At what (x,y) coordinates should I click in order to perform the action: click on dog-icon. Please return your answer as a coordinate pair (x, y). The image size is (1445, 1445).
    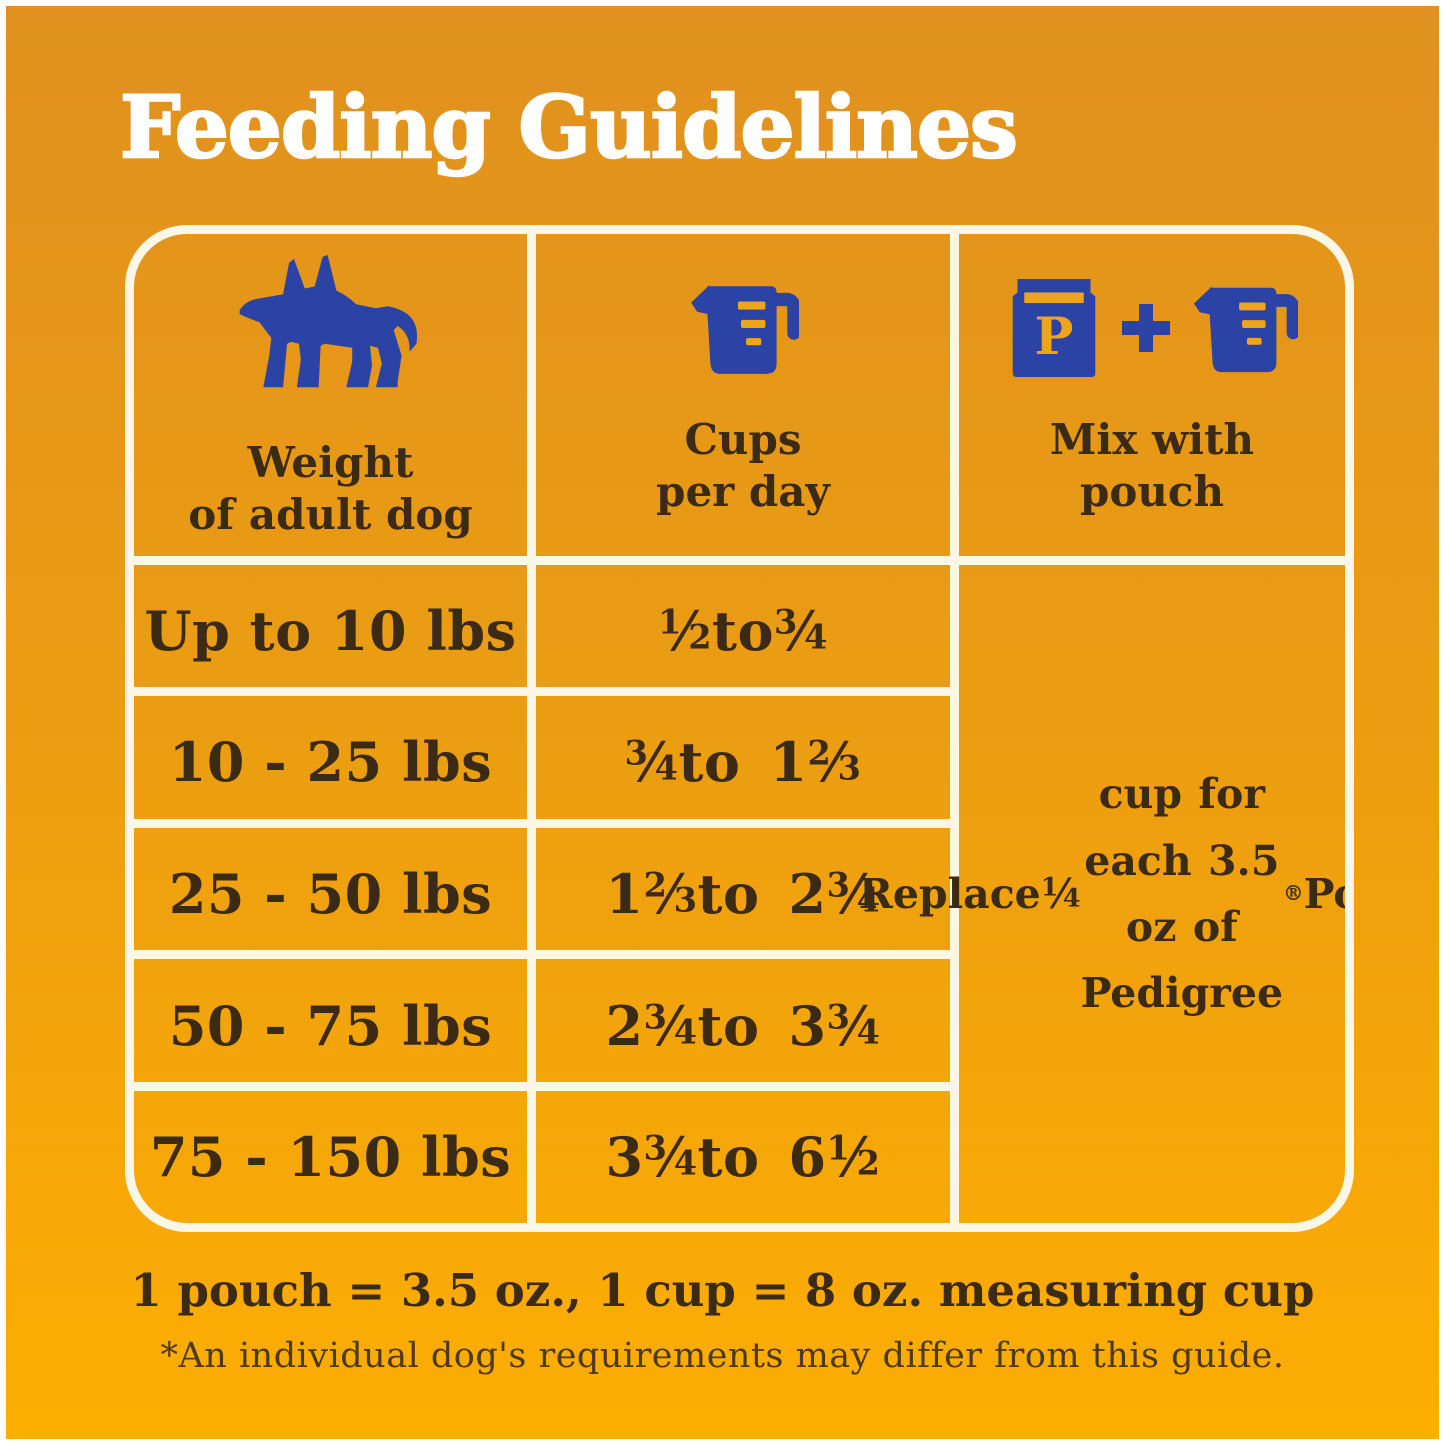
    Looking at the image, I should click on (328, 320).